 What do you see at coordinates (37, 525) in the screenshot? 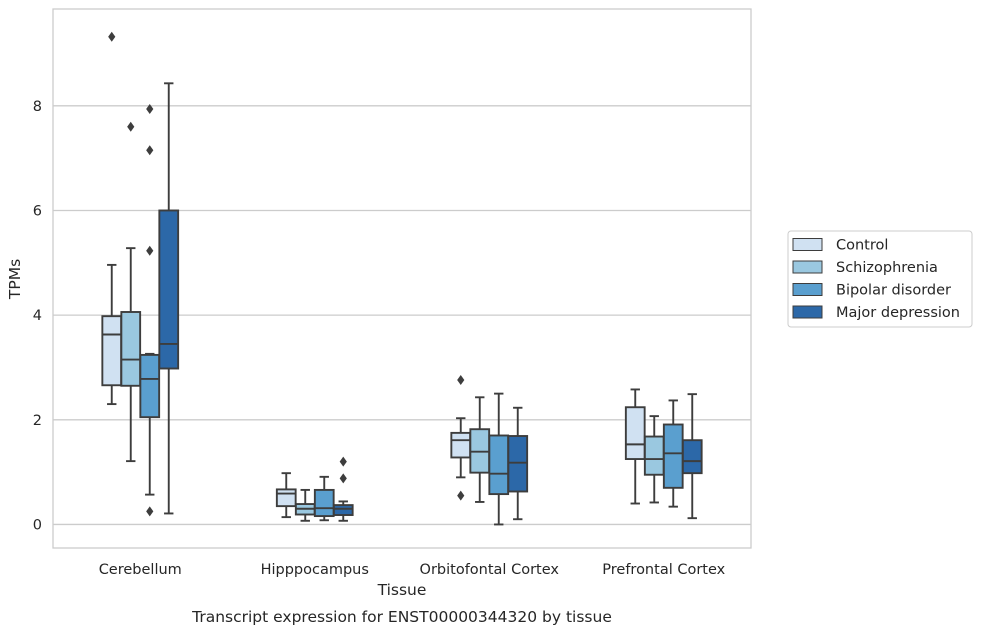
I see `y-tick-label: 0` at bounding box center [37, 525].